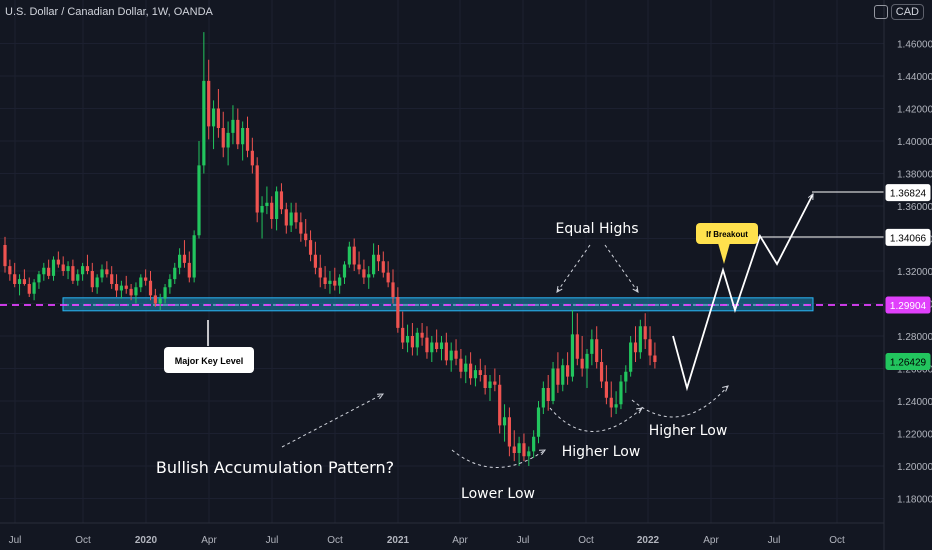 Image resolution: width=932 pixels, height=550 pixels. Describe the element at coordinates (908, 363) in the screenshot. I see `price-label-text: 1.26429` at that location.